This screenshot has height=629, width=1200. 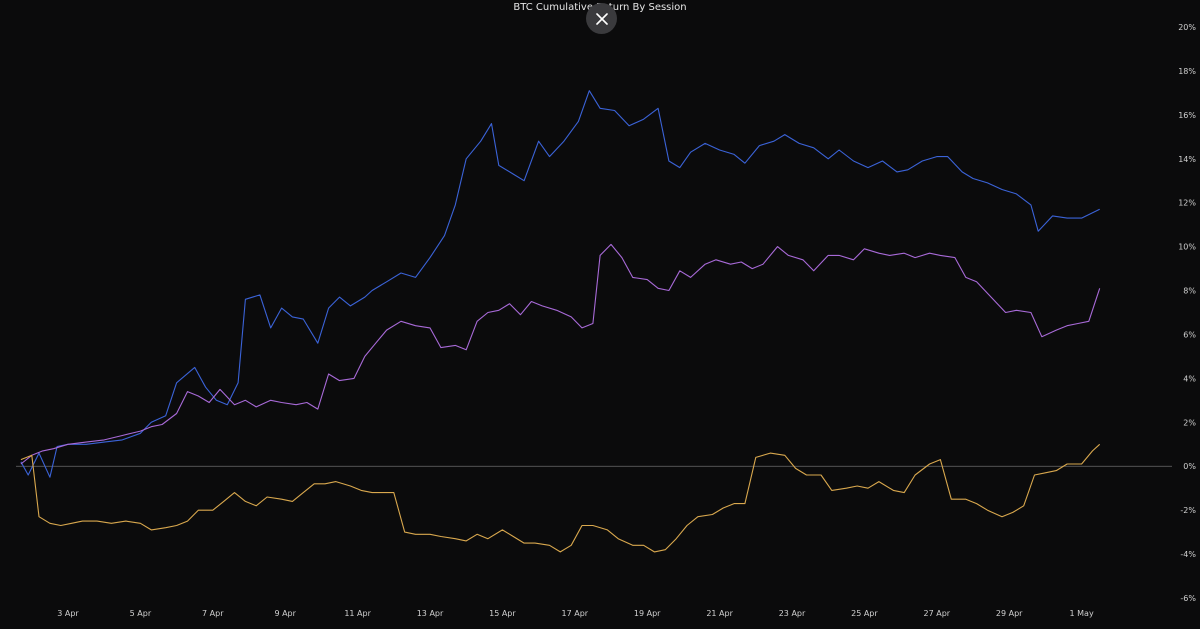 What do you see at coordinates (141, 613) in the screenshot?
I see `x-tick-label: 5 Apr` at bounding box center [141, 613].